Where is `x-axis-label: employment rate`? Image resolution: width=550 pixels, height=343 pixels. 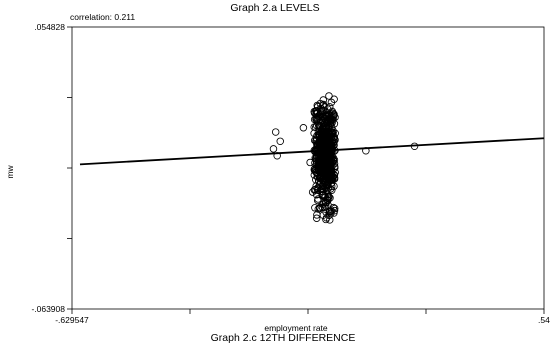 x-axis-label: employment rate is located at coordinates (296, 328).